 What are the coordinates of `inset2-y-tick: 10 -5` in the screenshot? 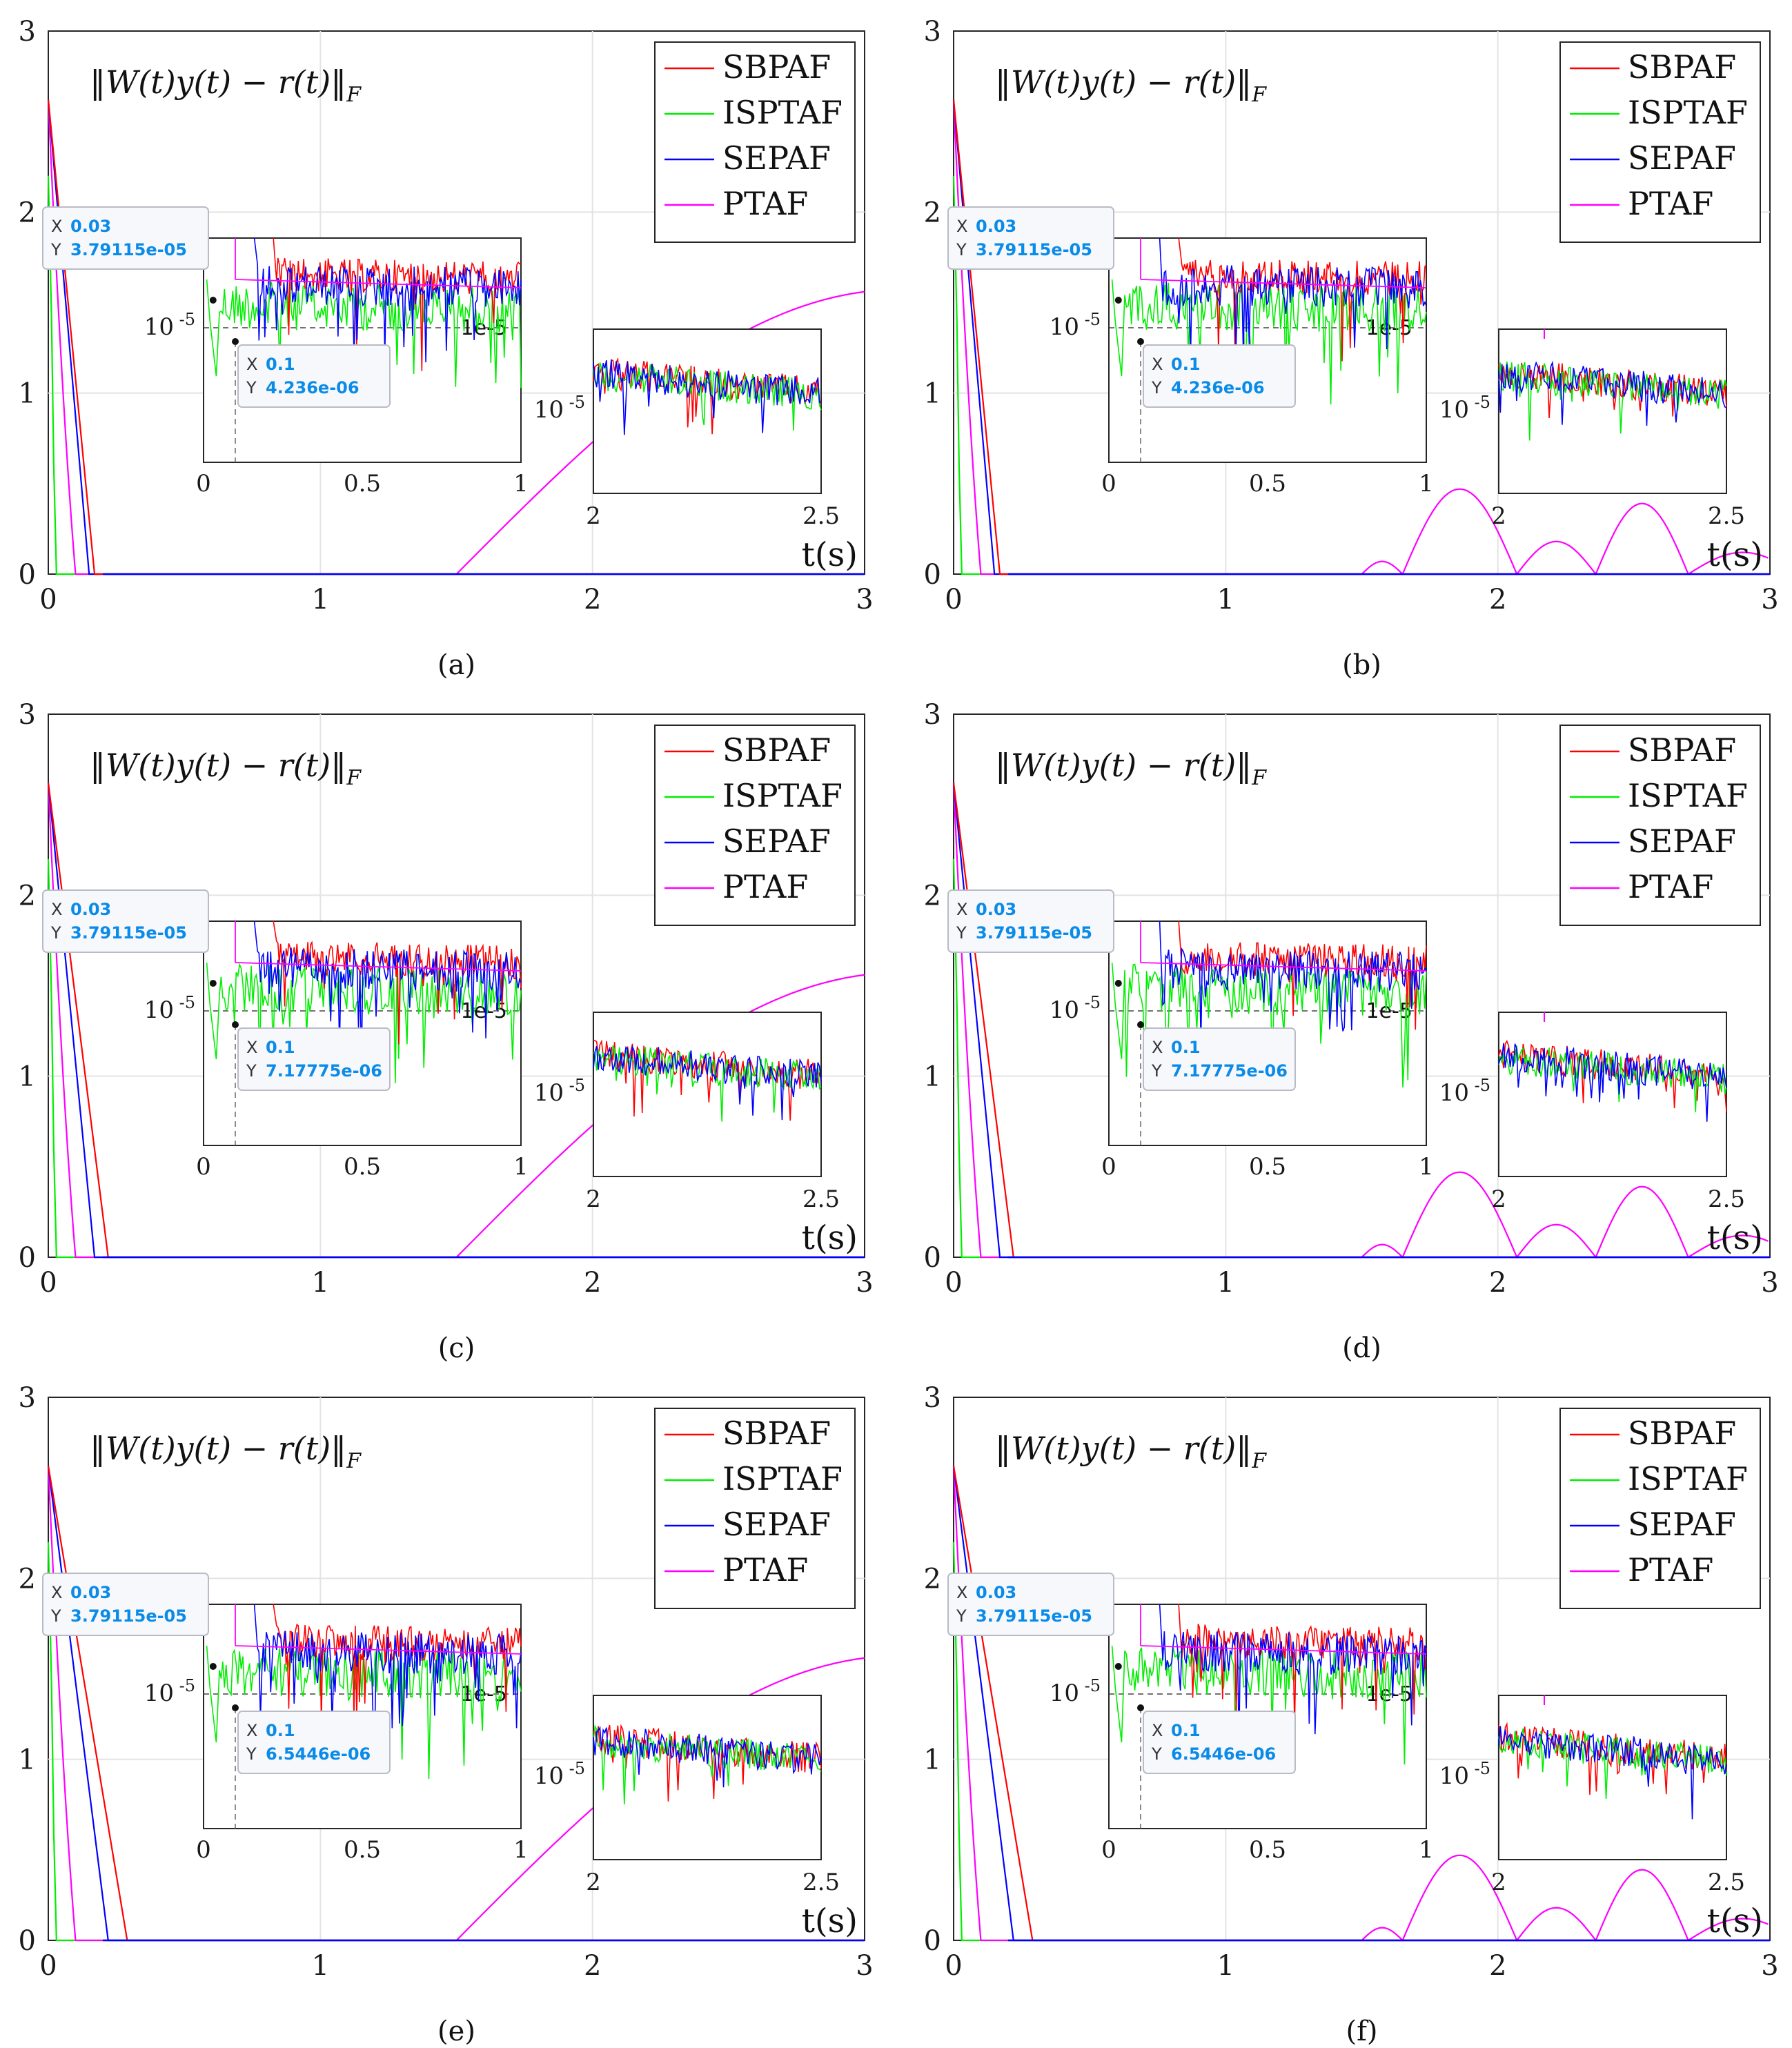 It's located at (559, 1091).